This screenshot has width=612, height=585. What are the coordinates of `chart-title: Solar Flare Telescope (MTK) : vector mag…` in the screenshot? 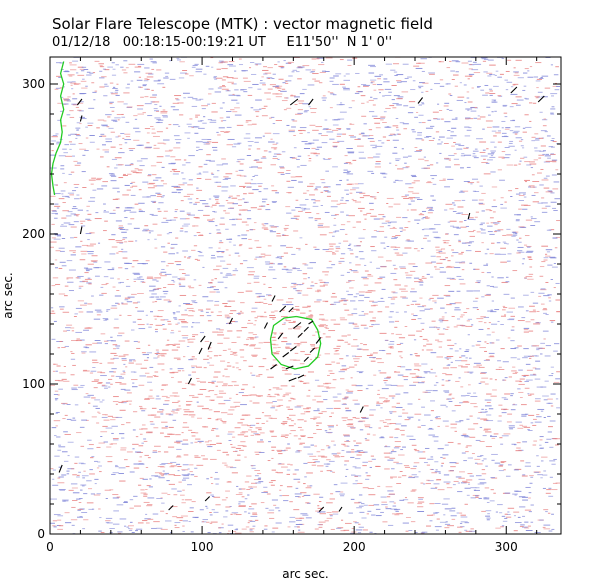 It's located at (242, 24).